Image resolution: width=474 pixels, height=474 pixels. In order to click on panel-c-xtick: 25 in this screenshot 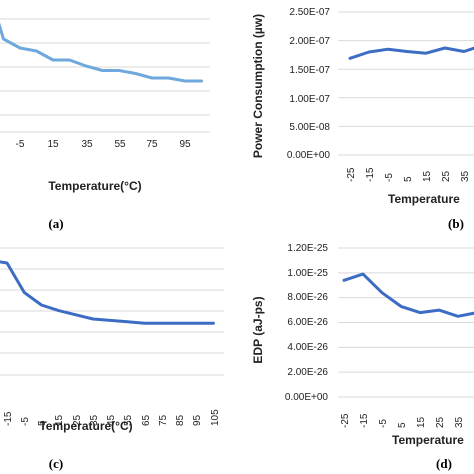, I will do `click(77, 420)`.